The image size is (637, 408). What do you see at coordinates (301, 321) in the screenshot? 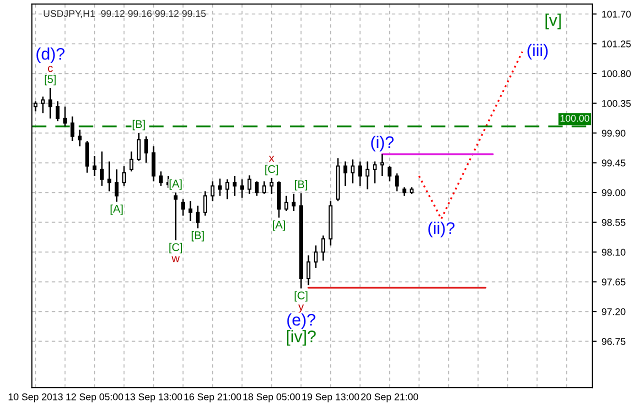
I see `annotation: (e)?` at bounding box center [301, 321].